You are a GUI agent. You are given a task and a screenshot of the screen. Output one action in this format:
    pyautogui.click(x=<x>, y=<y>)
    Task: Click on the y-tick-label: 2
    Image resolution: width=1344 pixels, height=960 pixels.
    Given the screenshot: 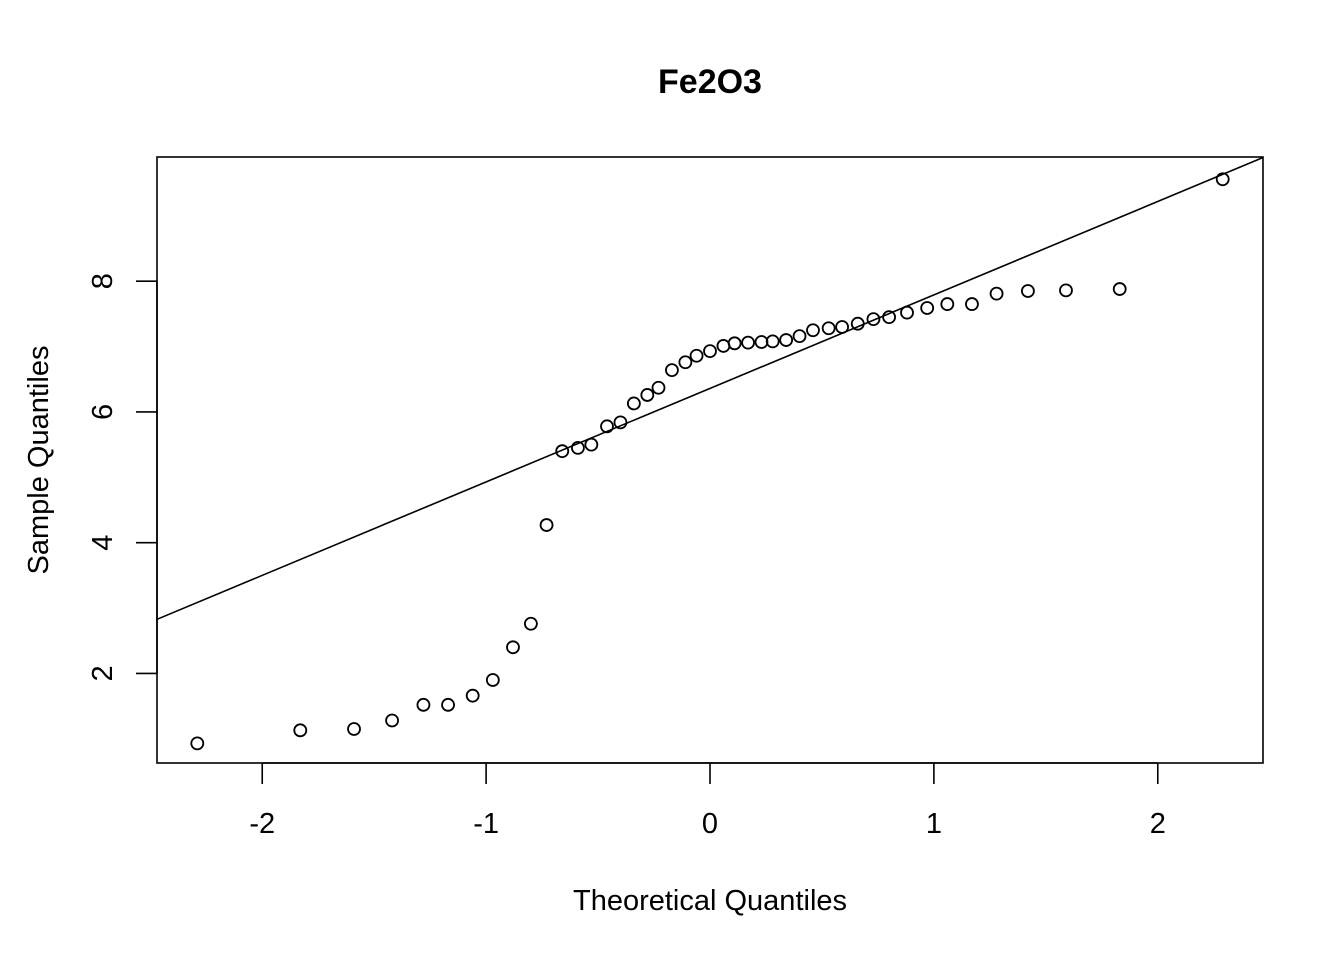 What is the action you would take?
    pyautogui.click(x=103, y=673)
    